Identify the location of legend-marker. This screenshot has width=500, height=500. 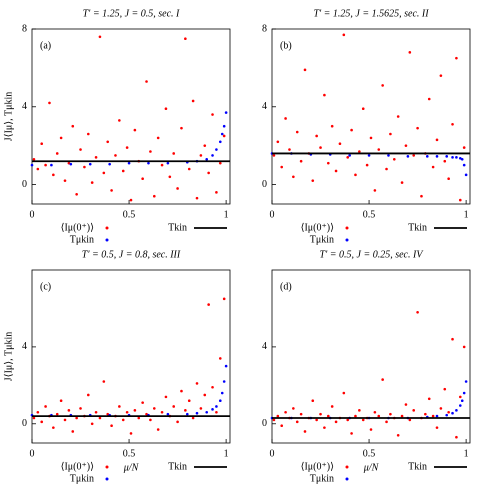
(107, 479).